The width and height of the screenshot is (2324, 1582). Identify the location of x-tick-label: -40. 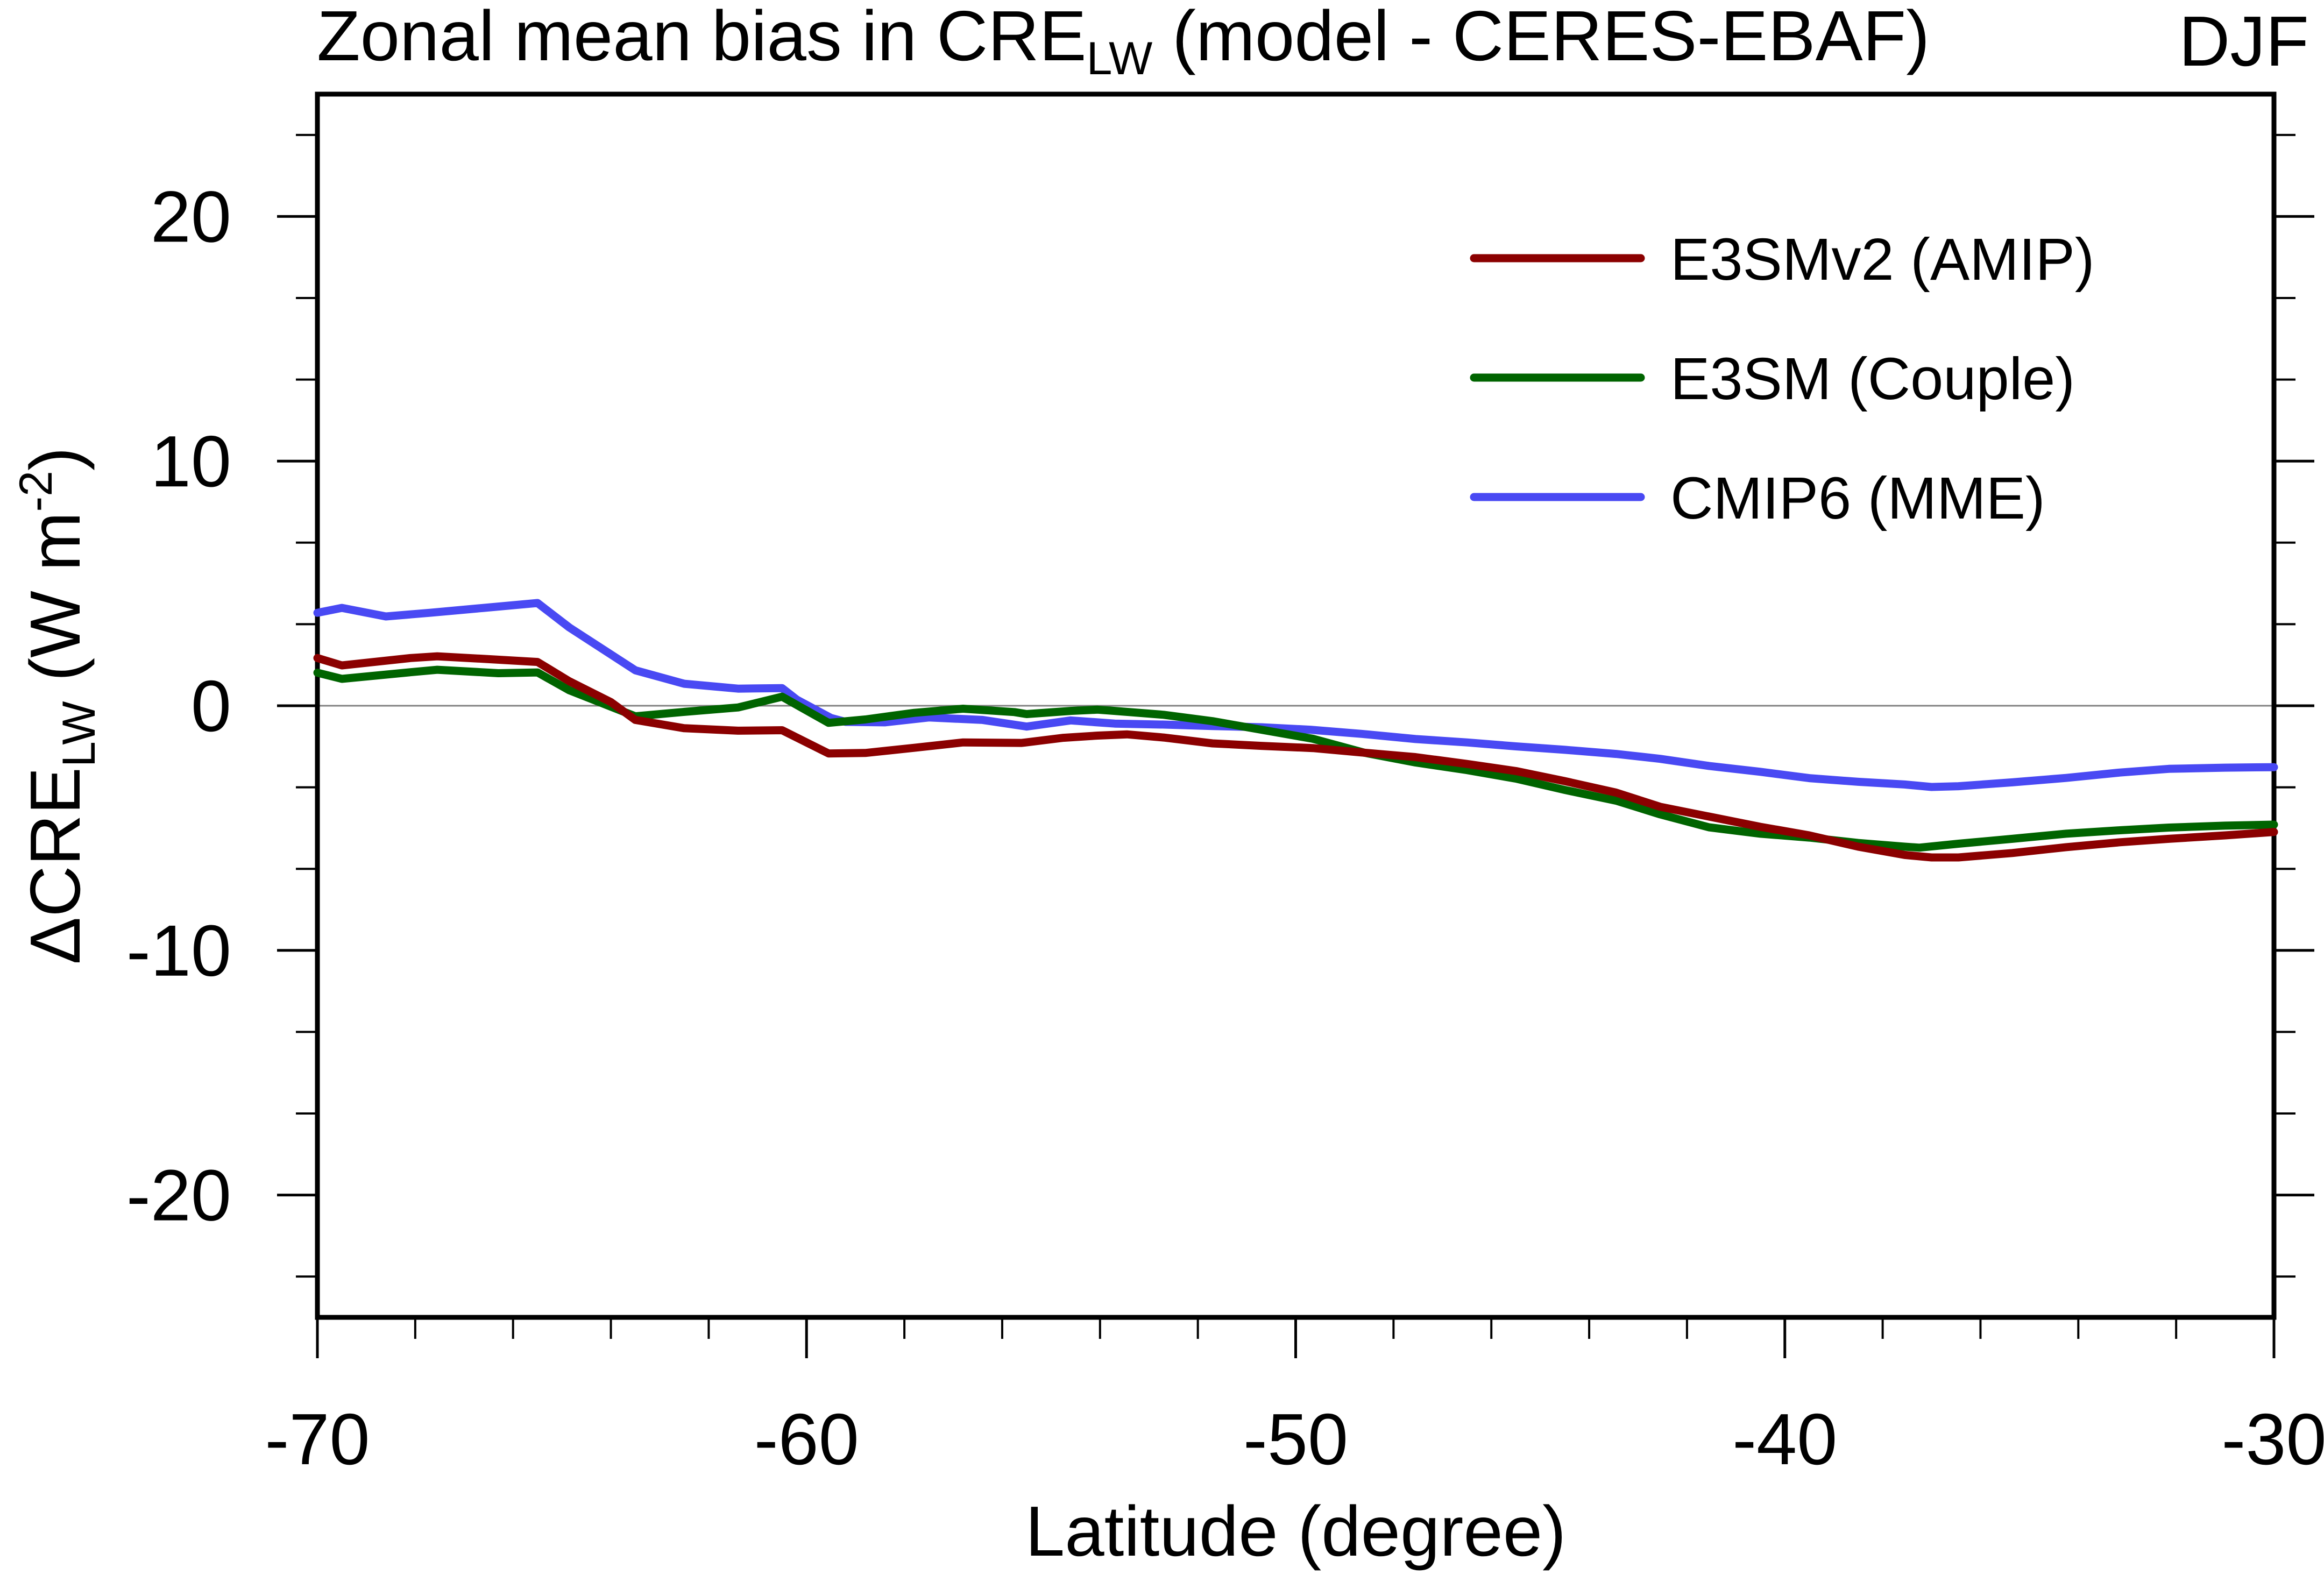
(1784, 1439).